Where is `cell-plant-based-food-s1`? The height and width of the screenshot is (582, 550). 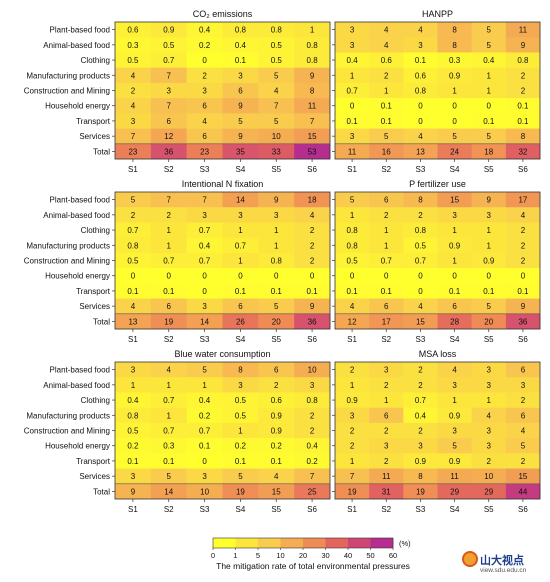 cell-plant-based-food-s1 is located at coordinates (352, 200).